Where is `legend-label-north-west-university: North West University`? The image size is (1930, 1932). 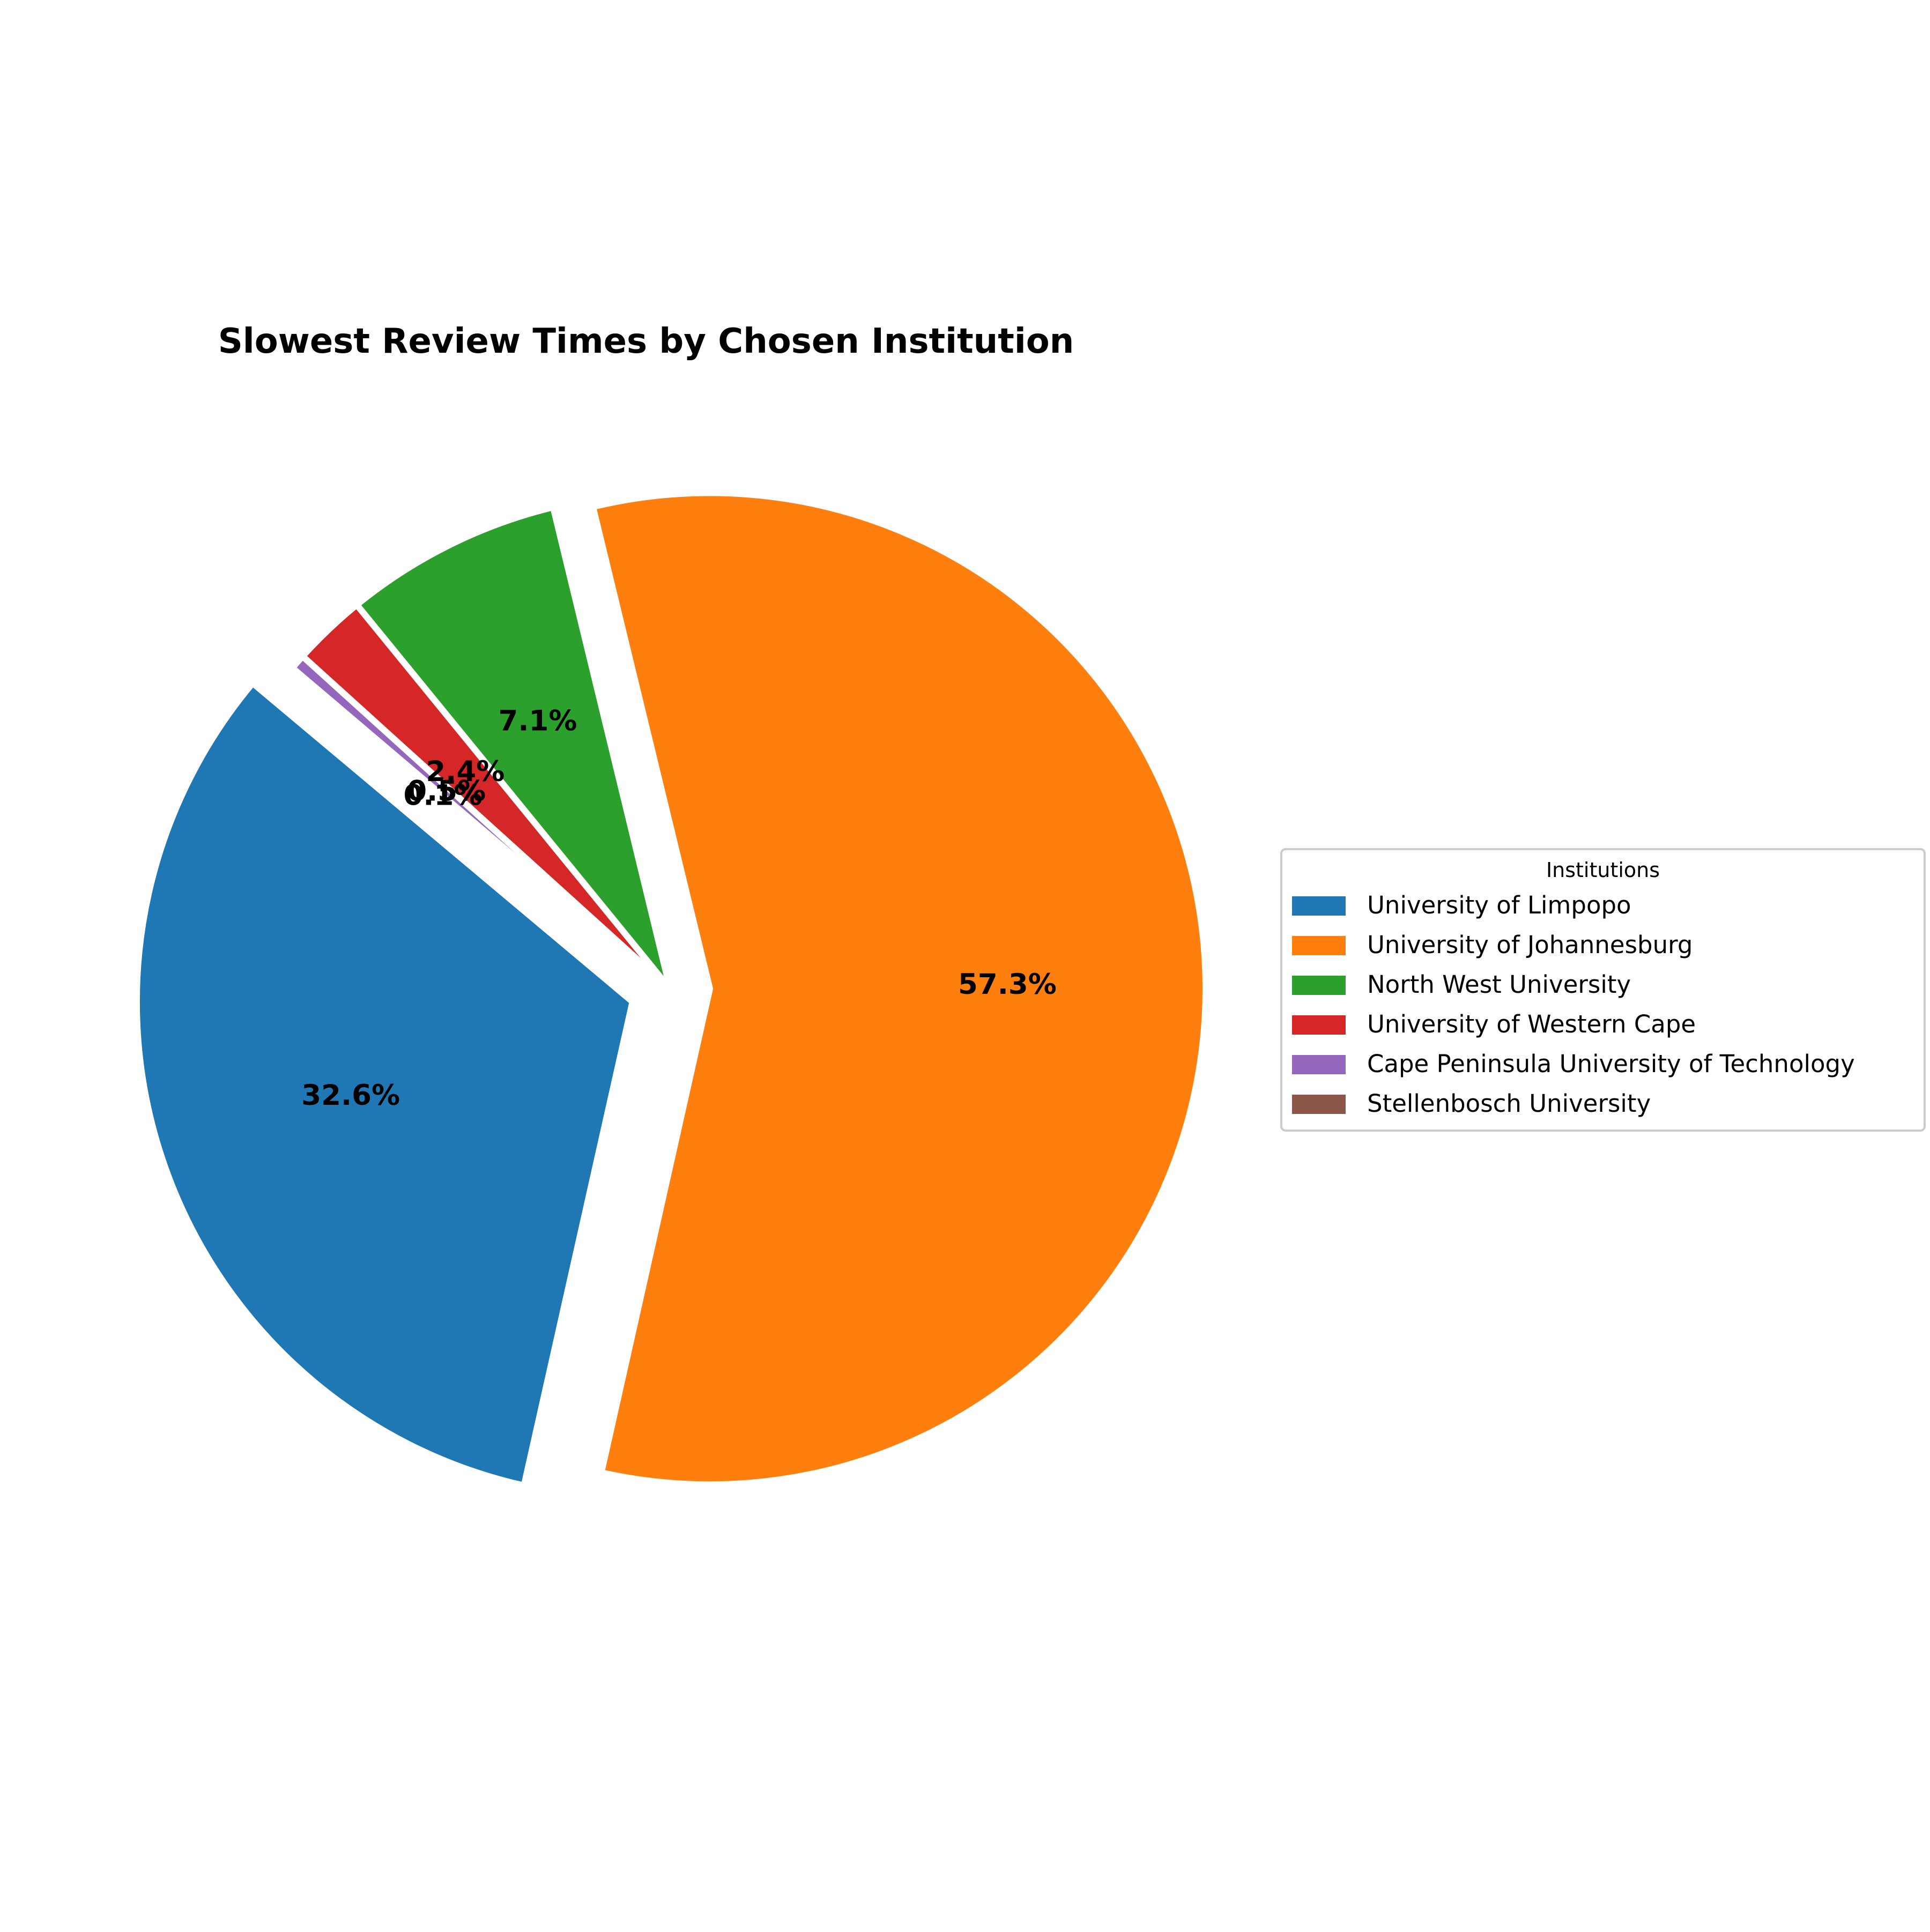
legend-label-north-west-university: North West University is located at coordinates (1499, 984).